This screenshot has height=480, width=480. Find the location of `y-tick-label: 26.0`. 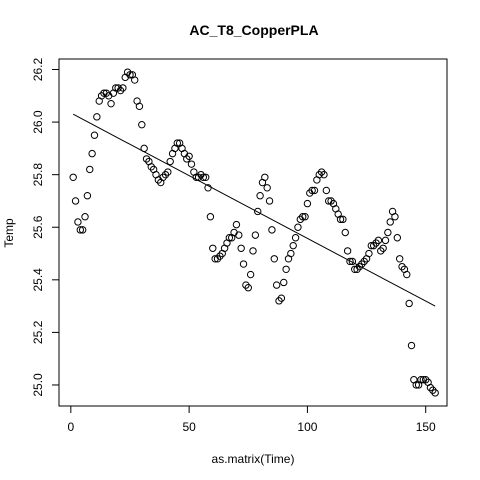

y-tick-label: 26.0 is located at coordinates (38, 122).